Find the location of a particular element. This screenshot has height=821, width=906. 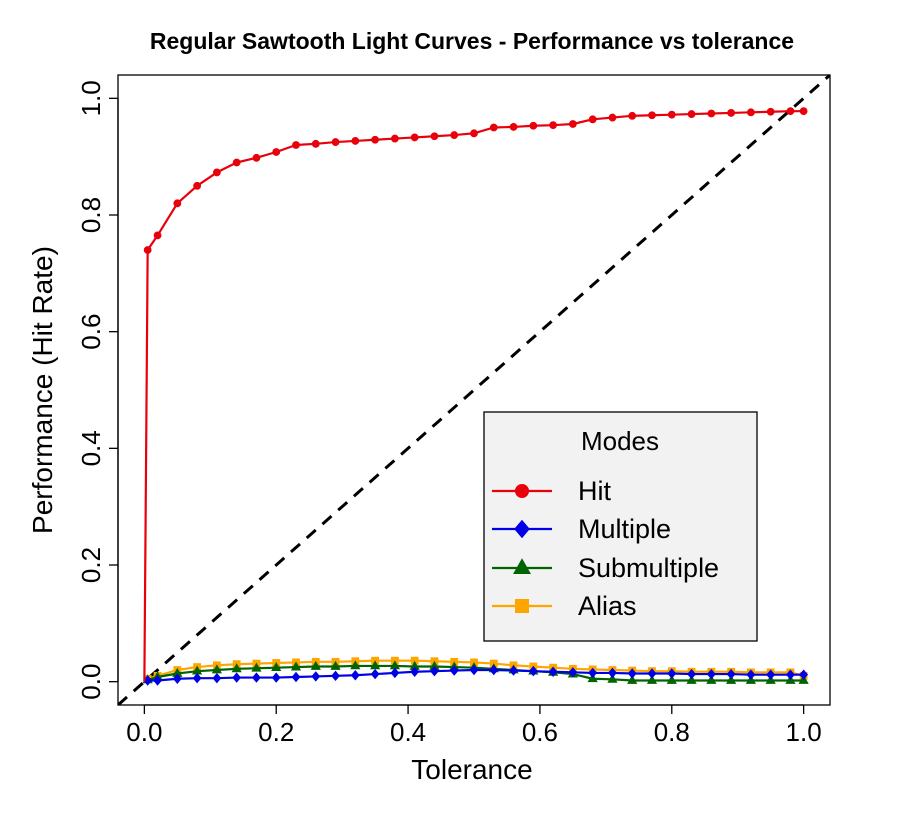

y-tick-label: 1.0 is located at coordinates (91, 98).